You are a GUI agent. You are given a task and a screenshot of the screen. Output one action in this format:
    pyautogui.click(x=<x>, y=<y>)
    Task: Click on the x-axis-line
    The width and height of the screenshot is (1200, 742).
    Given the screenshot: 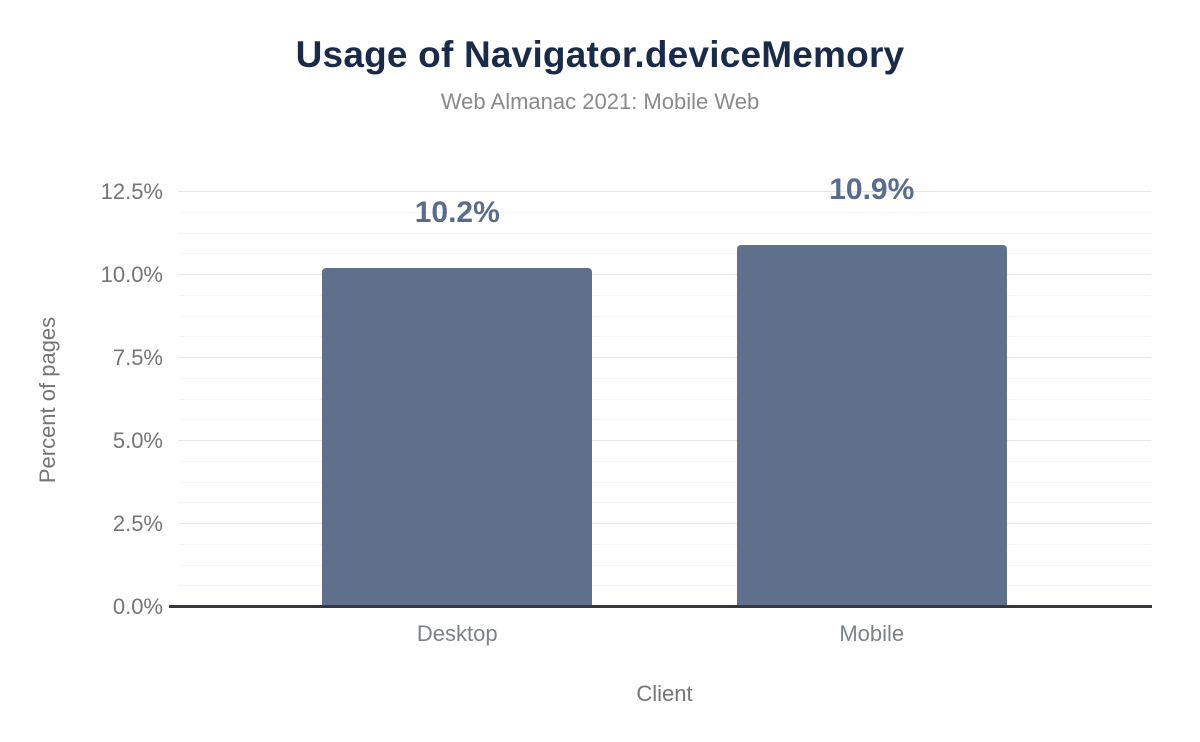 What is the action you would take?
    pyautogui.click(x=660, y=606)
    